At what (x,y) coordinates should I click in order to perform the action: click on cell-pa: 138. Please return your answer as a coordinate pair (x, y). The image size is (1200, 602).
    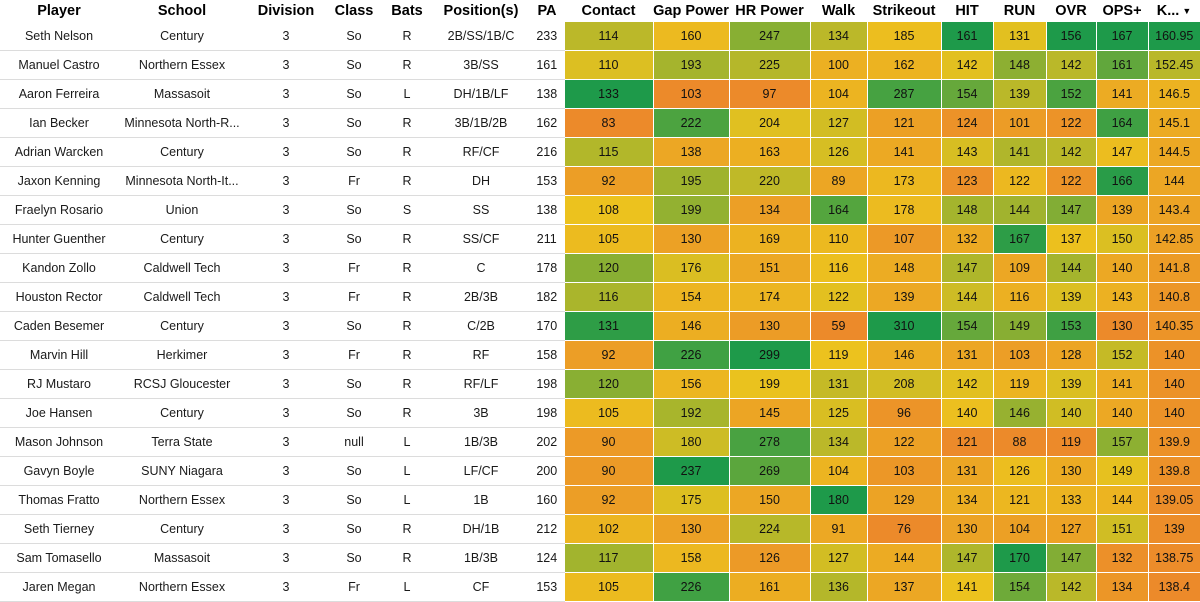
    Looking at the image, I should click on (547, 94).